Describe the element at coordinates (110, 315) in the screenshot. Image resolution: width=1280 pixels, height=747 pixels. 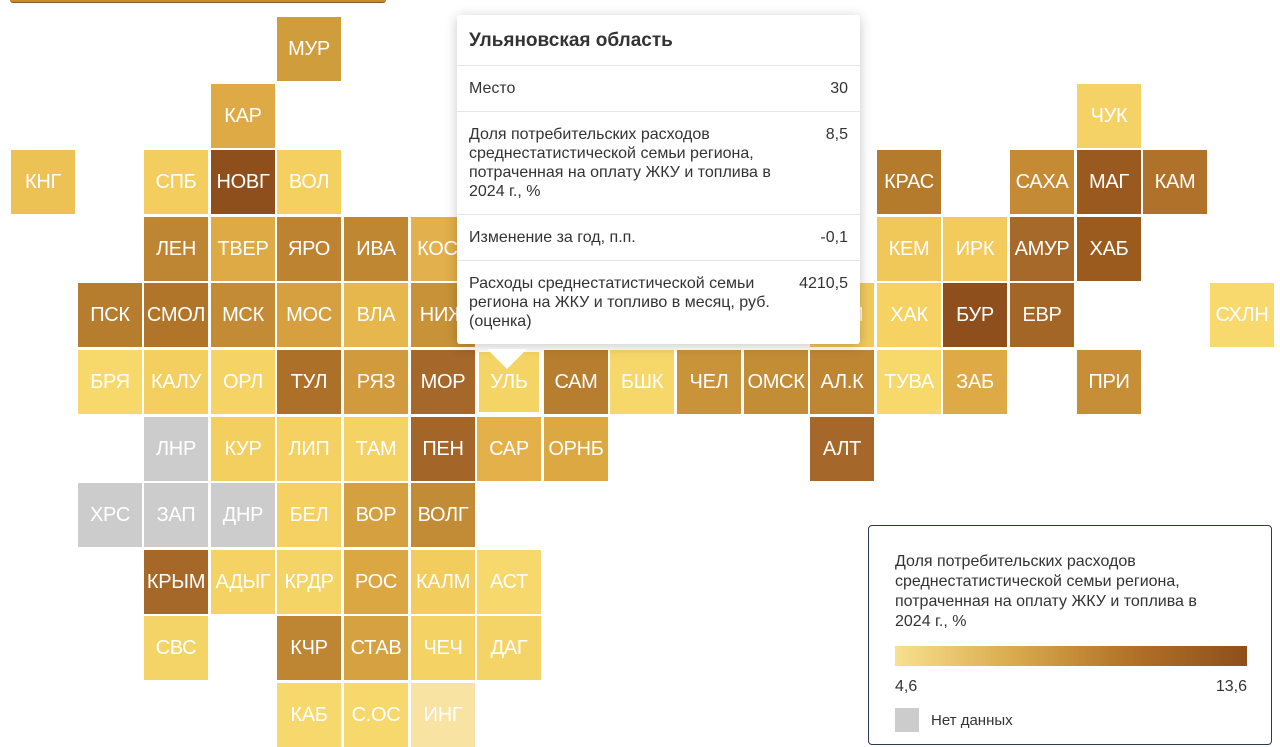
I see `region-tile: ПСК` at that location.